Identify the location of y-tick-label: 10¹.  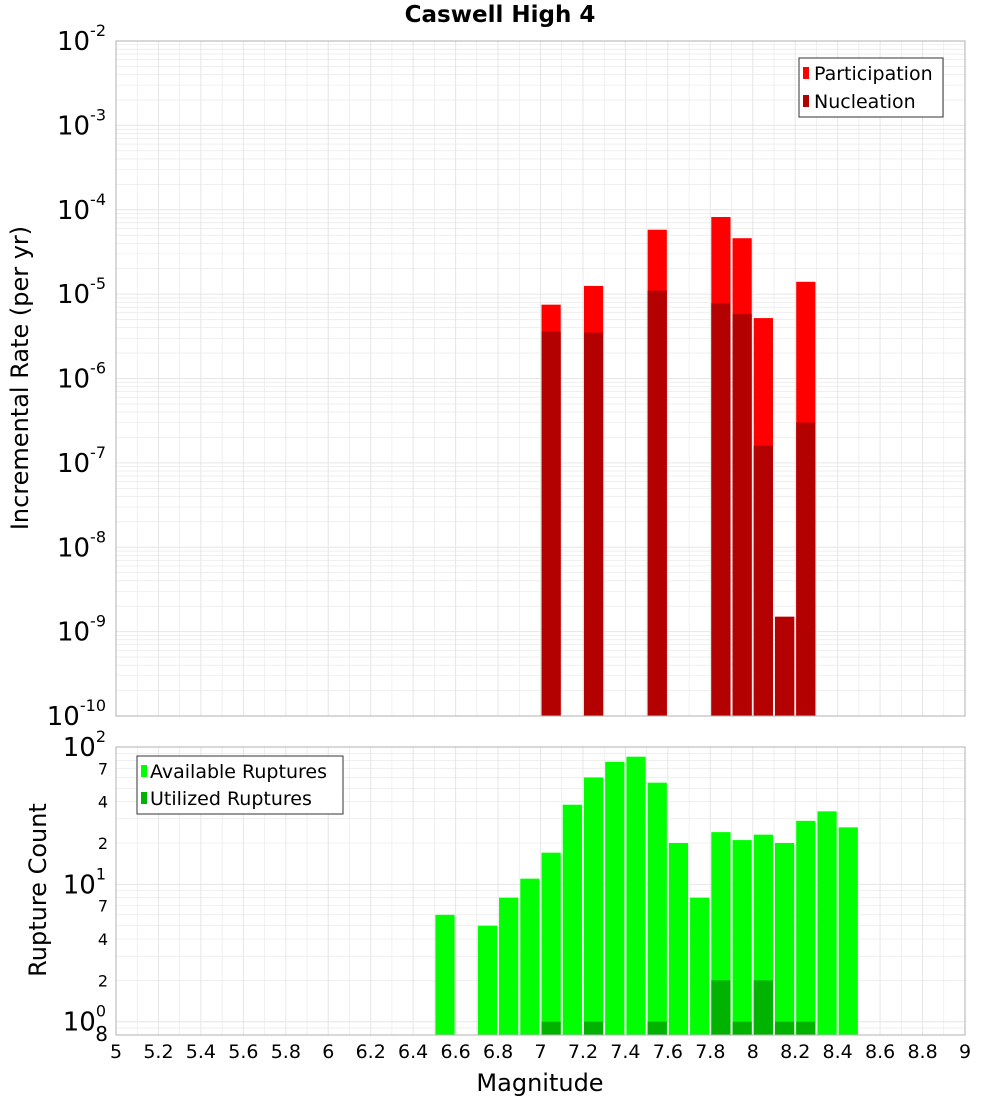
(84, 882).